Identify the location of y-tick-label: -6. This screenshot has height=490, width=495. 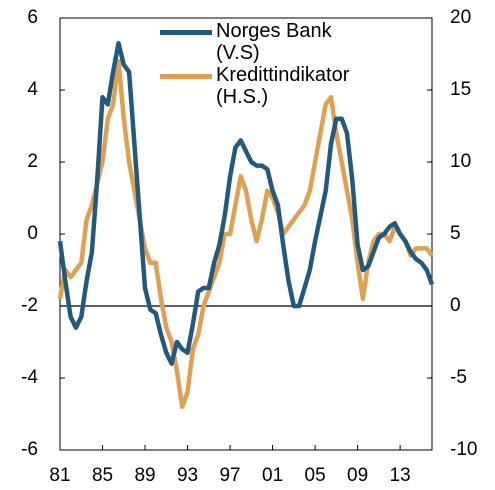
(29, 449).